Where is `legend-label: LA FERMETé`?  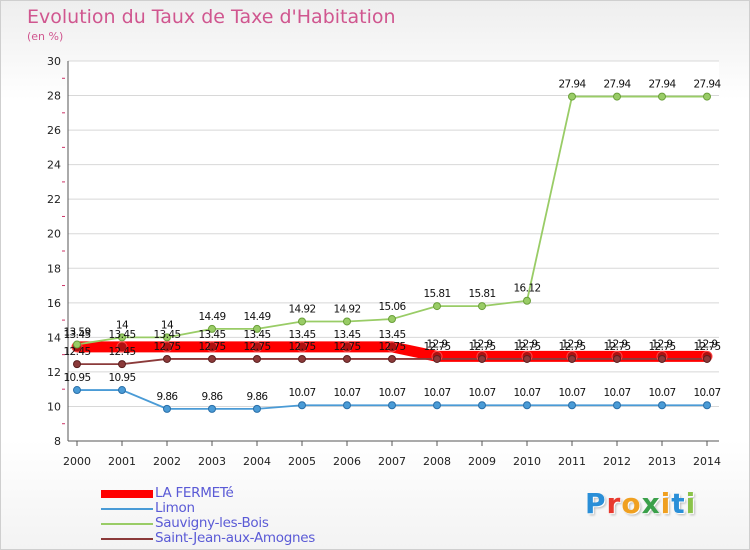 legend-label: LA FERMETé is located at coordinates (194, 493).